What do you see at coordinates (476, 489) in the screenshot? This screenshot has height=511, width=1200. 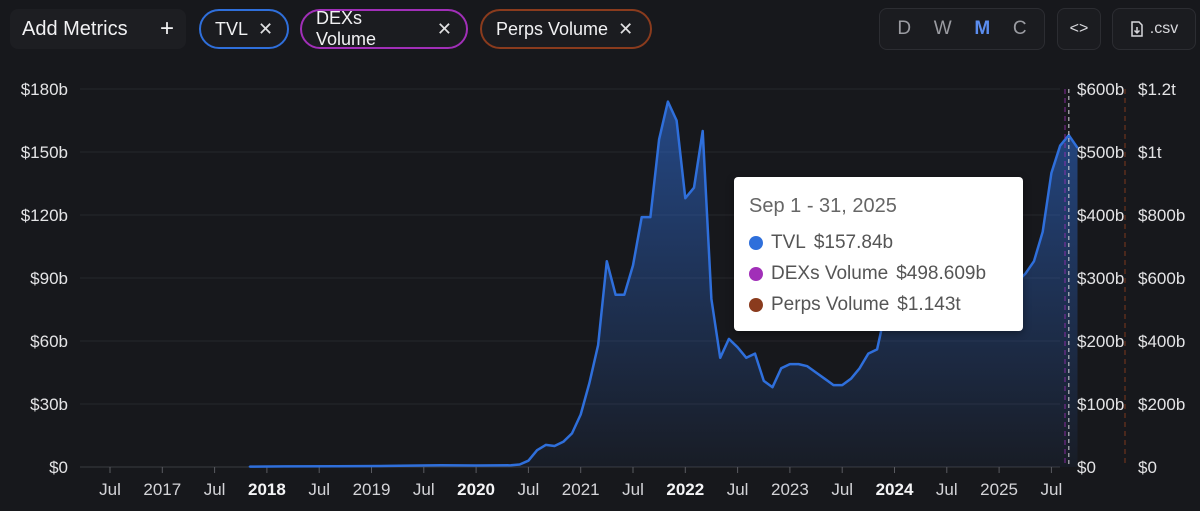 I see `x-tick-label: 2020` at bounding box center [476, 489].